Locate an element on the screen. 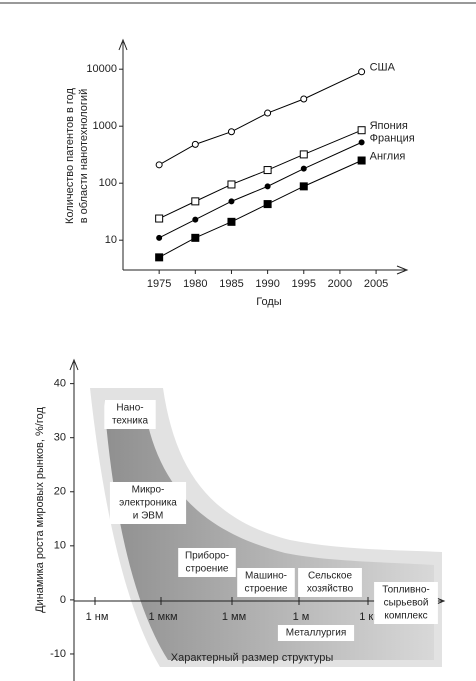 This screenshot has height=681, width=476. region-label: Микро- is located at coordinates (148, 490).